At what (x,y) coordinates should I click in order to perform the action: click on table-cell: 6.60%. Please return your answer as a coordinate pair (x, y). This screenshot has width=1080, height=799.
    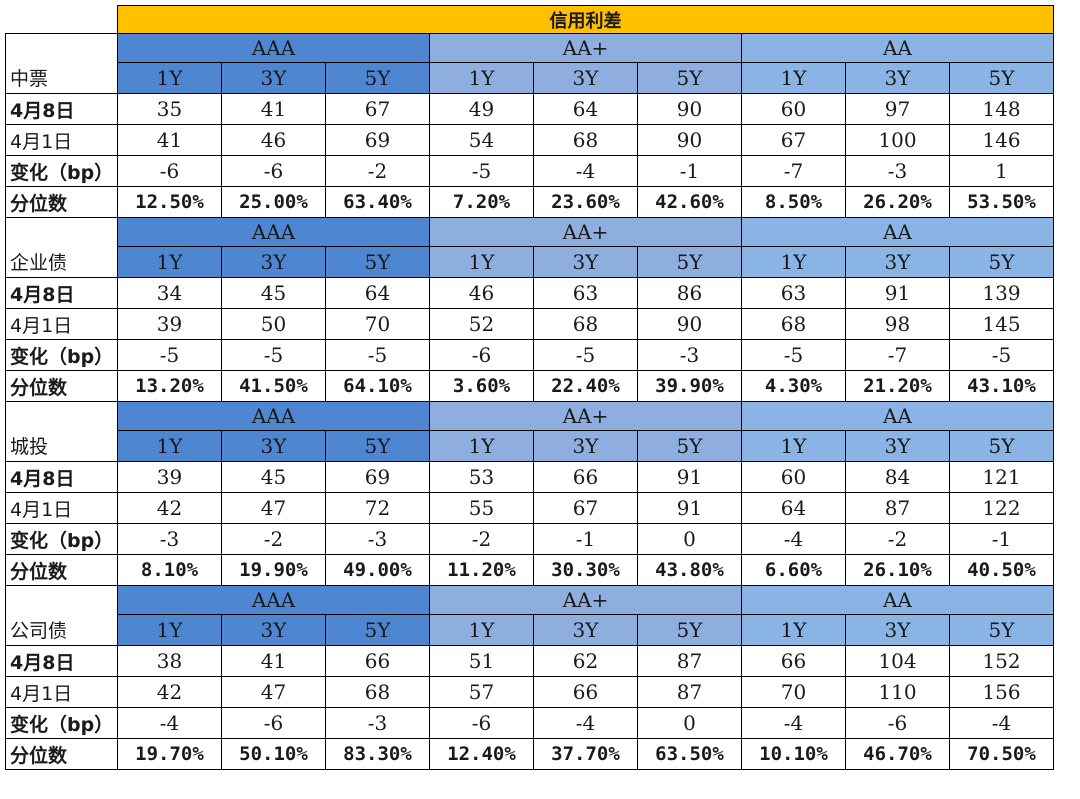
    Looking at the image, I should click on (793, 570).